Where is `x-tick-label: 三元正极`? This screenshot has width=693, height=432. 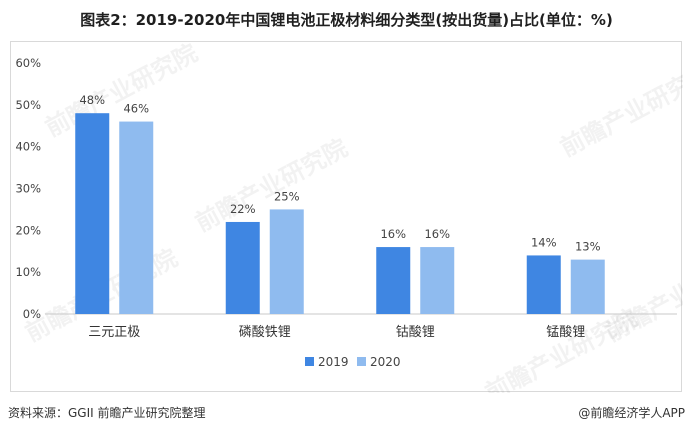
x-tick-label: 三元正极 is located at coordinates (114, 332).